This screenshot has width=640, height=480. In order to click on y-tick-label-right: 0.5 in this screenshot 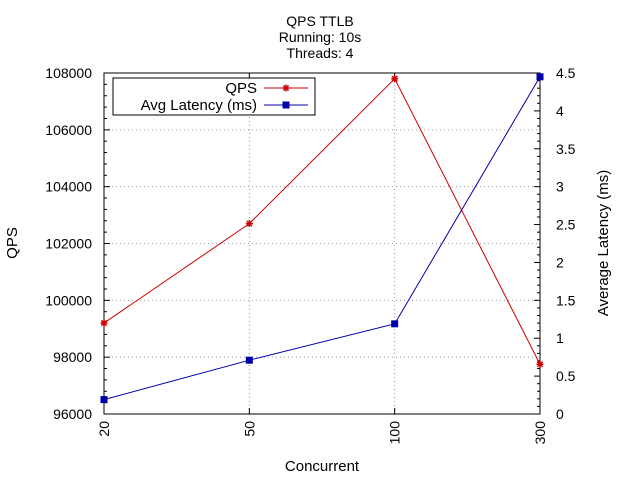, I will do `click(566, 376)`.